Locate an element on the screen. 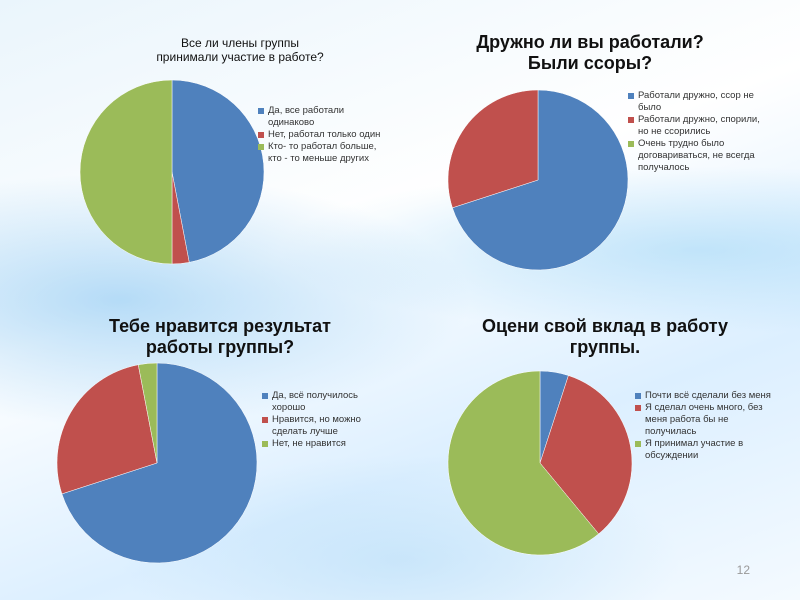 The image size is (800, 600). legend-item: Нравится, но можно сделать лучше is located at coordinates (317, 426).